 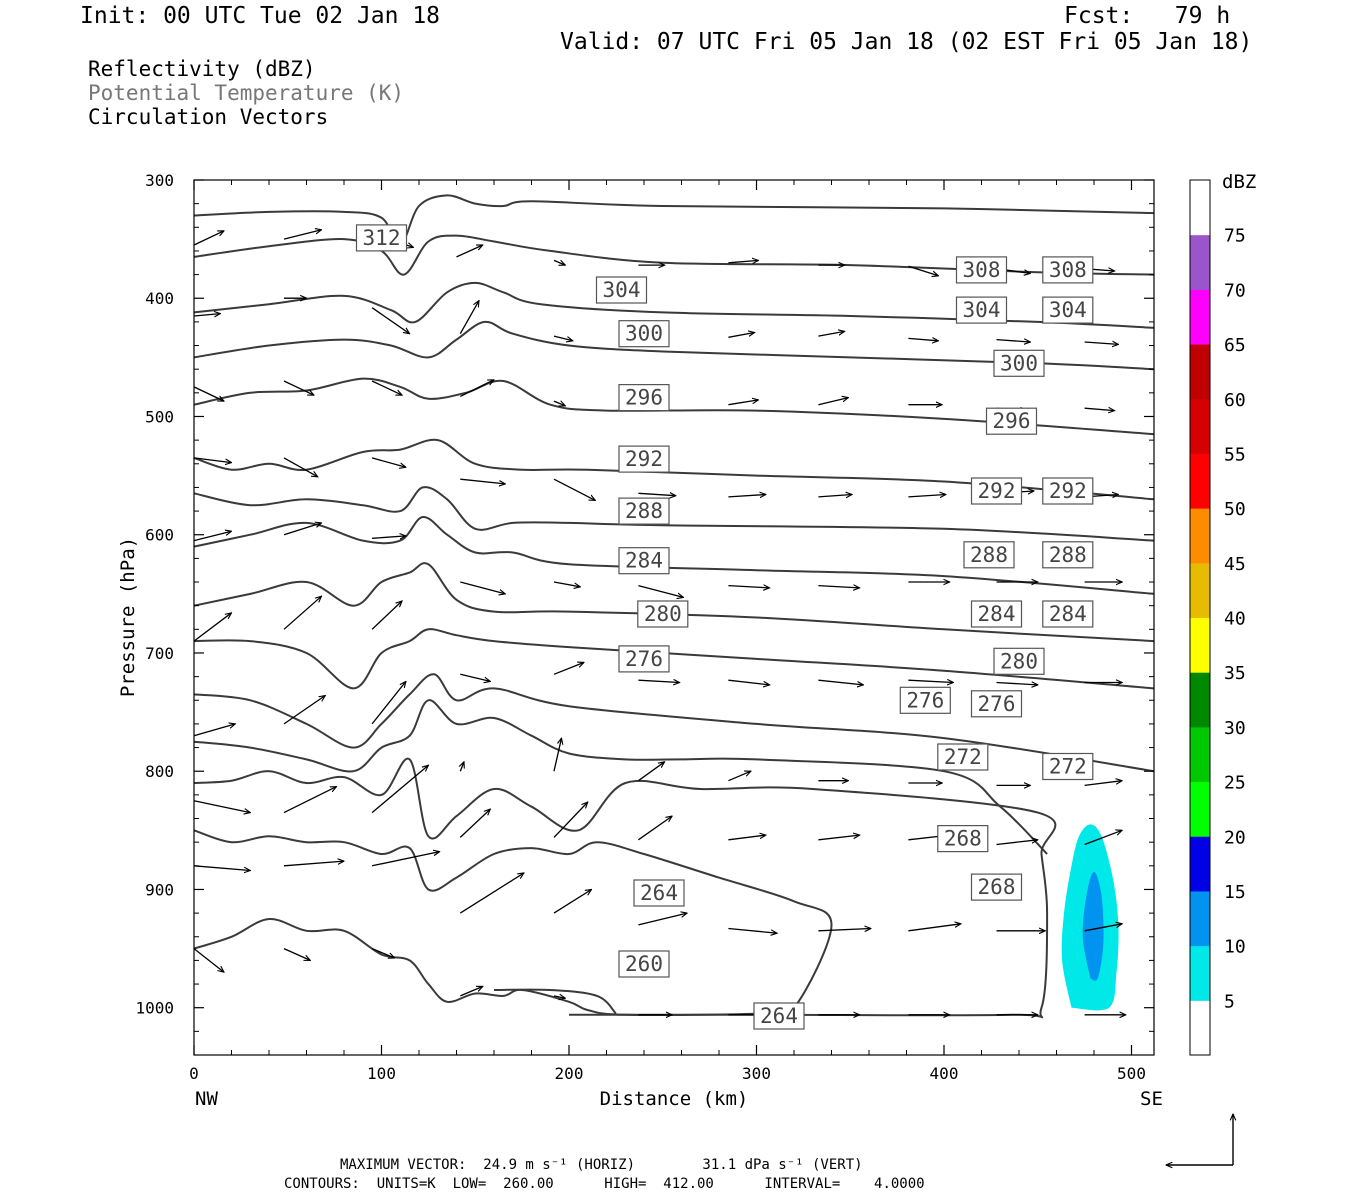 I want to click on contour-label: 296, so click(x=1011, y=421).